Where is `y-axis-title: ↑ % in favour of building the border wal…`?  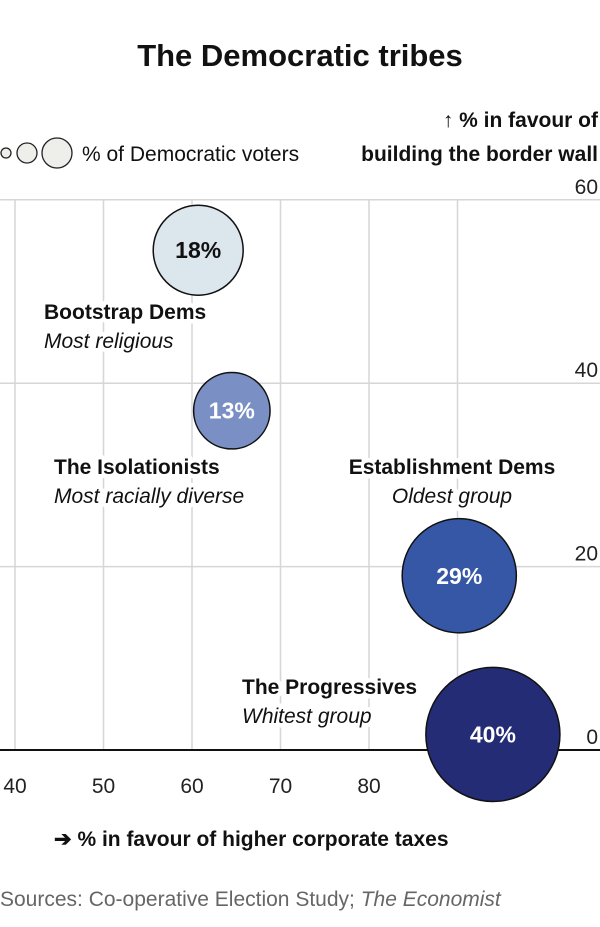 y-axis-title: ↑ % in favour of building the border wal… is located at coordinates (480, 137).